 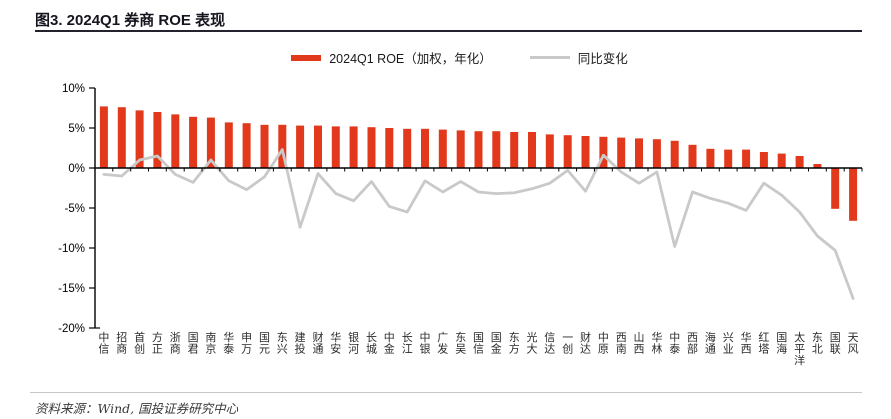 What do you see at coordinates (175, 343) in the screenshot?
I see `category-label: 浙商` at bounding box center [175, 343].